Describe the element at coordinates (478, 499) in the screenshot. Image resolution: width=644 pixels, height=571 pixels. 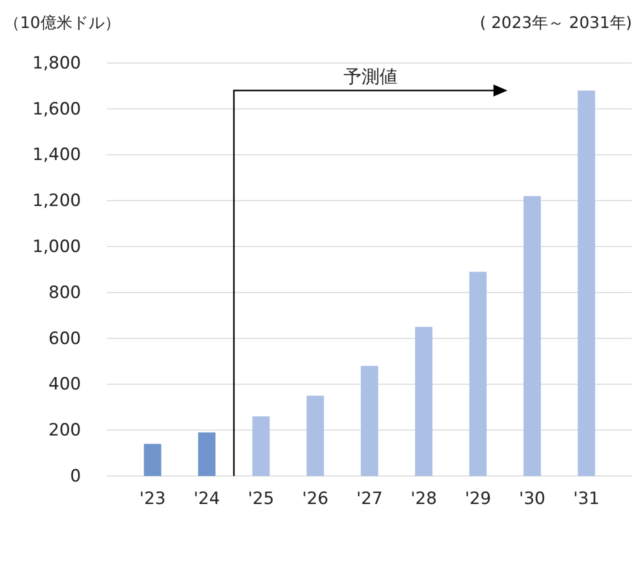
I see `x-tick-label: '29` at that location.